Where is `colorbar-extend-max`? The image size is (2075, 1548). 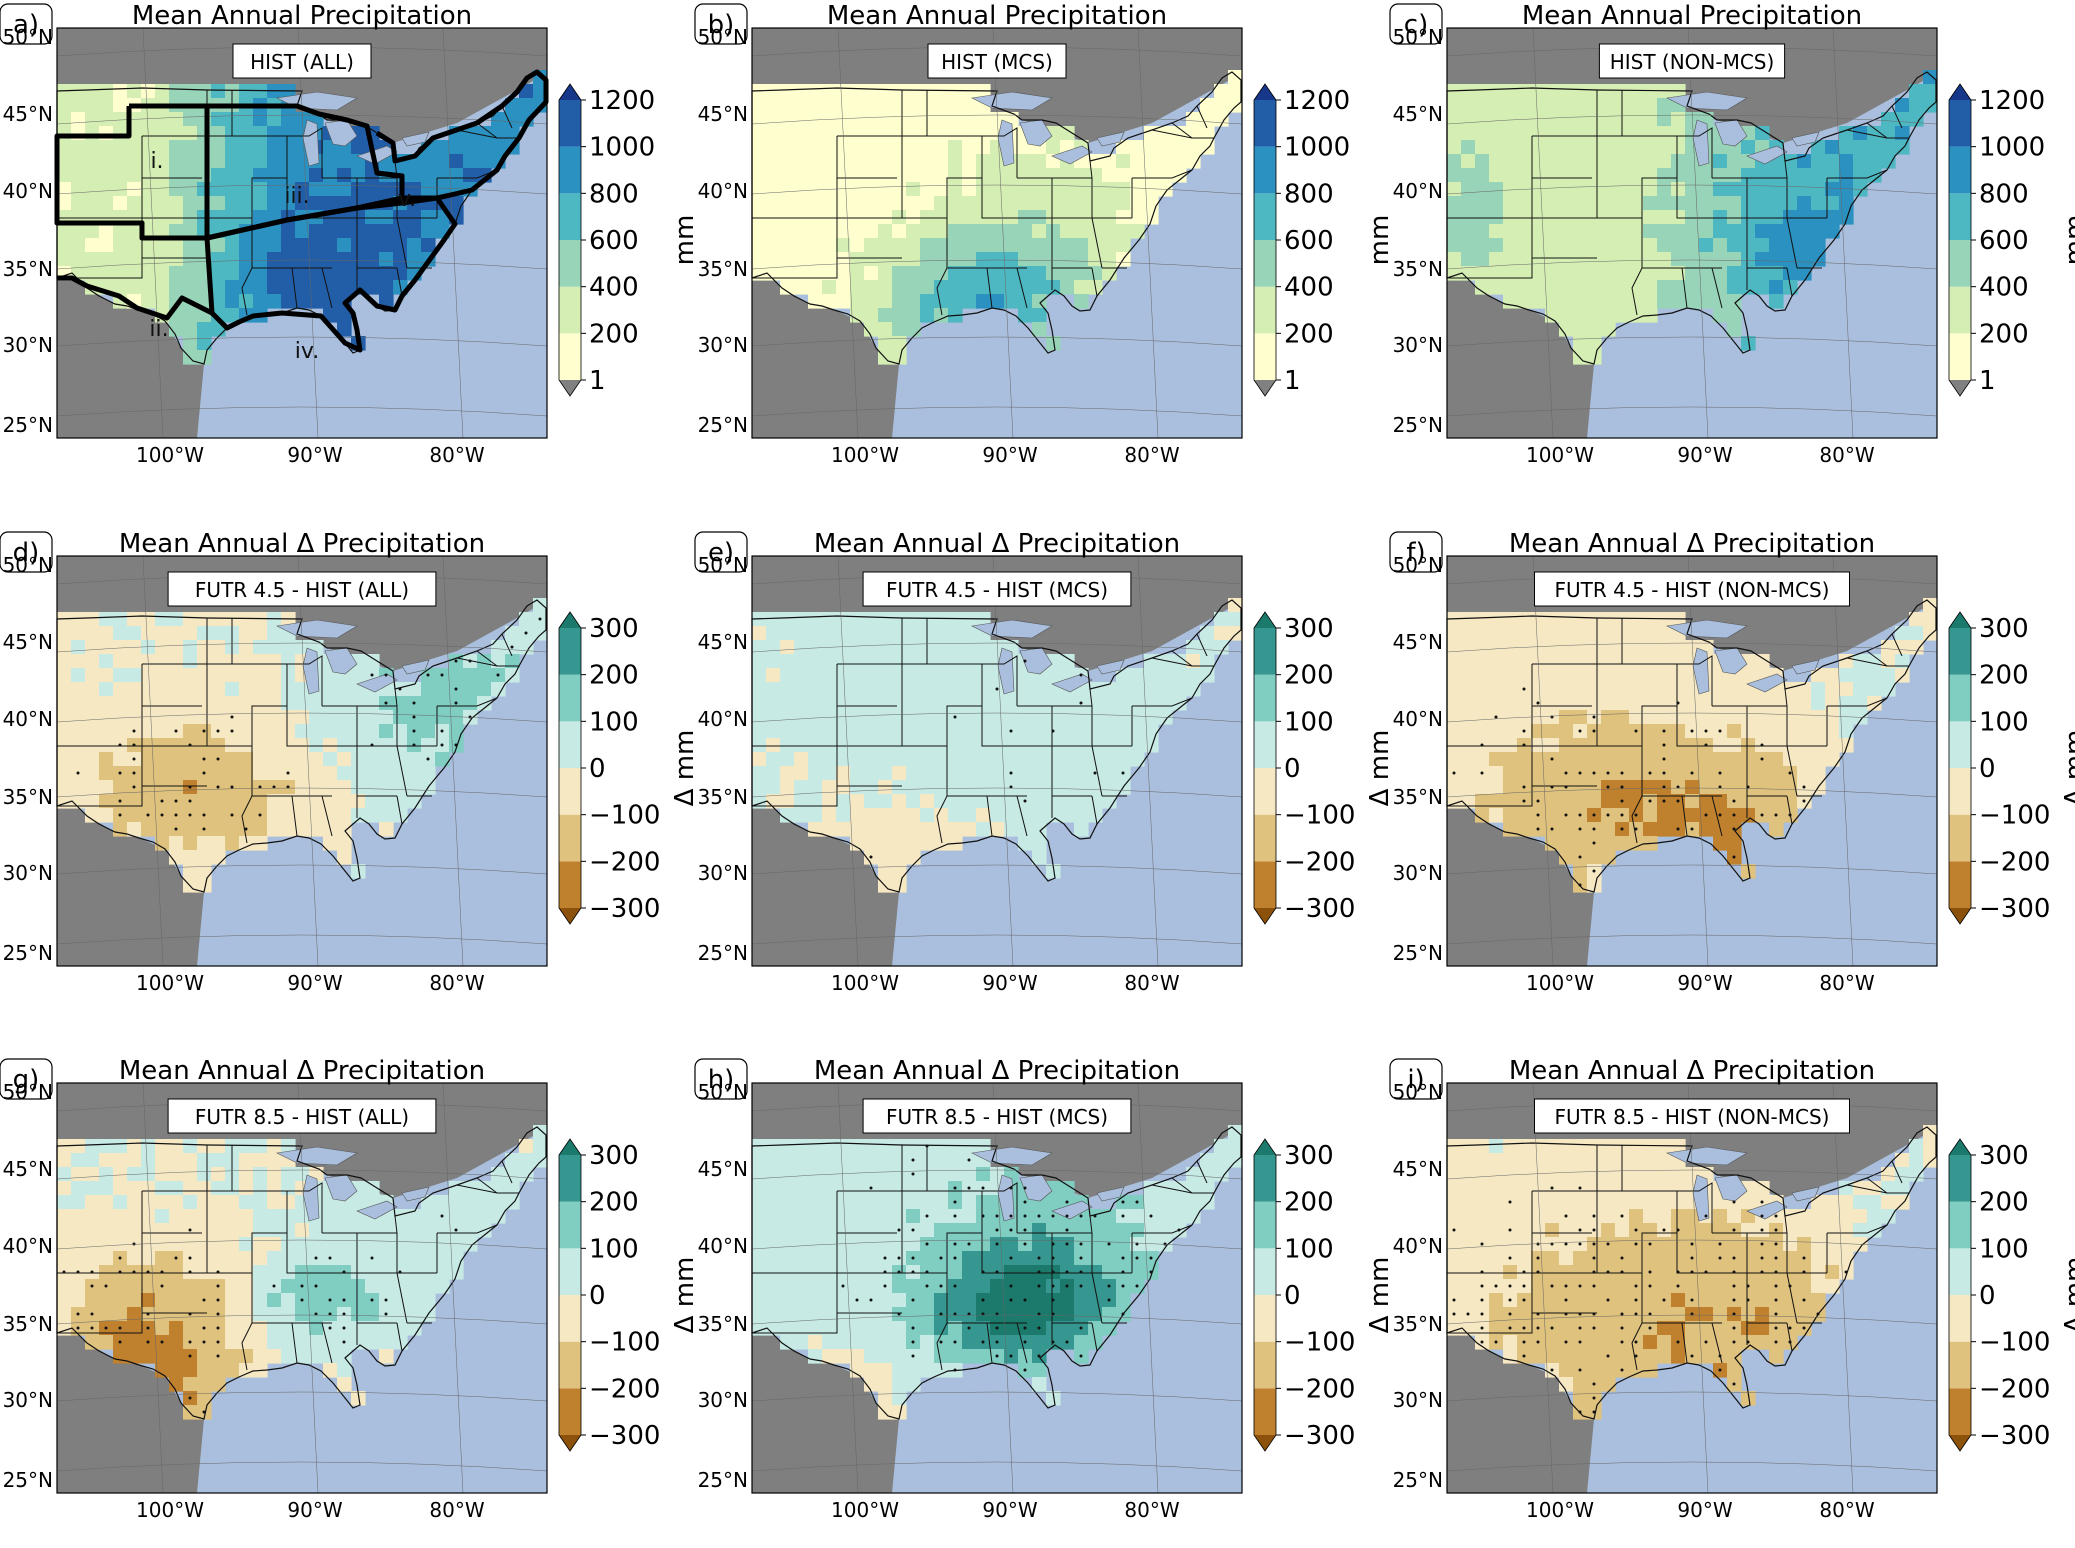 colorbar-extend-max is located at coordinates (1265, 1147).